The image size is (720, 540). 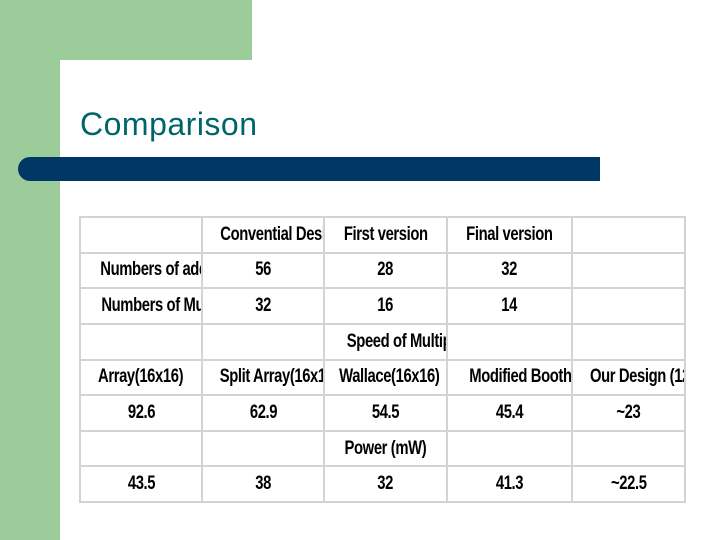 What do you see at coordinates (169, 124) in the screenshot?
I see `slide-title: Comparison` at bounding box center [169, 124].